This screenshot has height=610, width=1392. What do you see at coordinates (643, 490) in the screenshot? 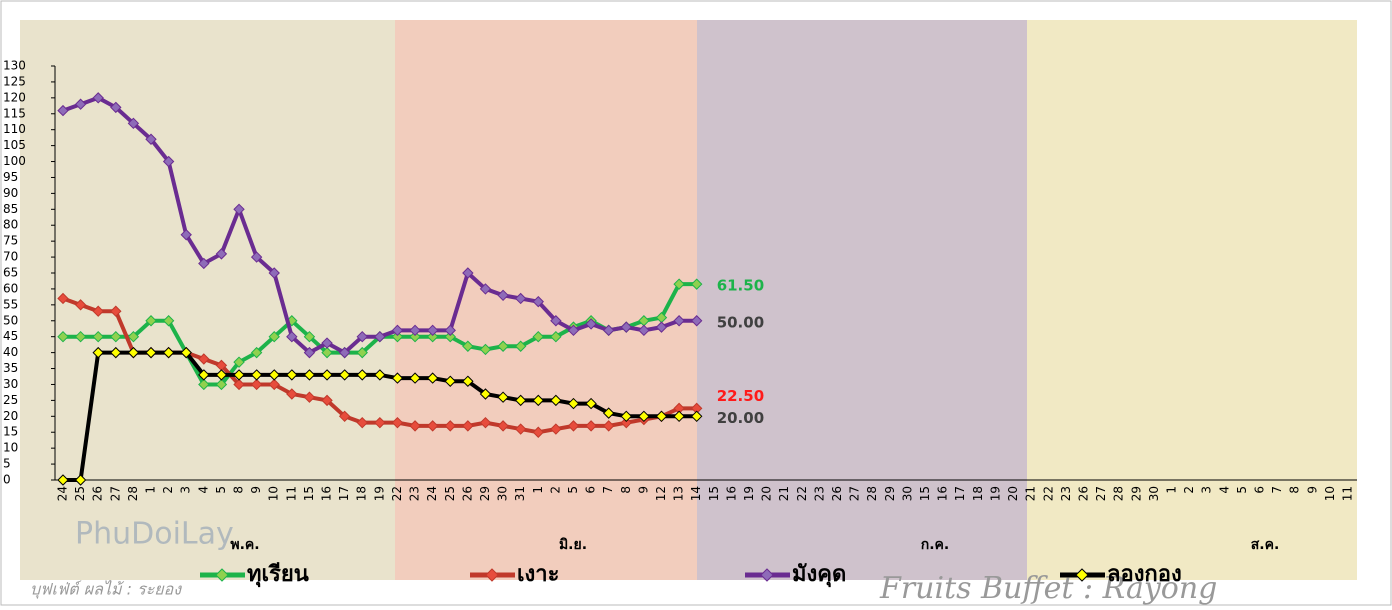
I see `x-tick-label: 9` at bounding box center [643, 490].